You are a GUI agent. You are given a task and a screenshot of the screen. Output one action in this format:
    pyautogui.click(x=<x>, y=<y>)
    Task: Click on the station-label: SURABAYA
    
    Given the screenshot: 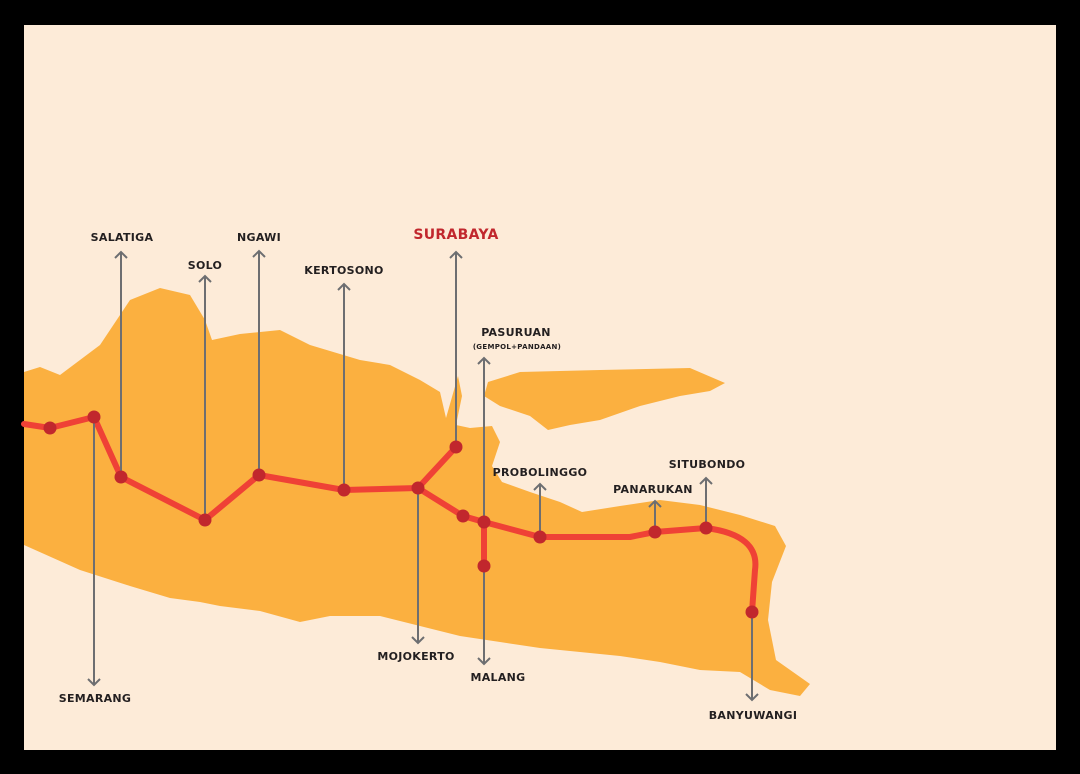 What is the action you would take?
    pyautogui.click(x=455, y=235)
    